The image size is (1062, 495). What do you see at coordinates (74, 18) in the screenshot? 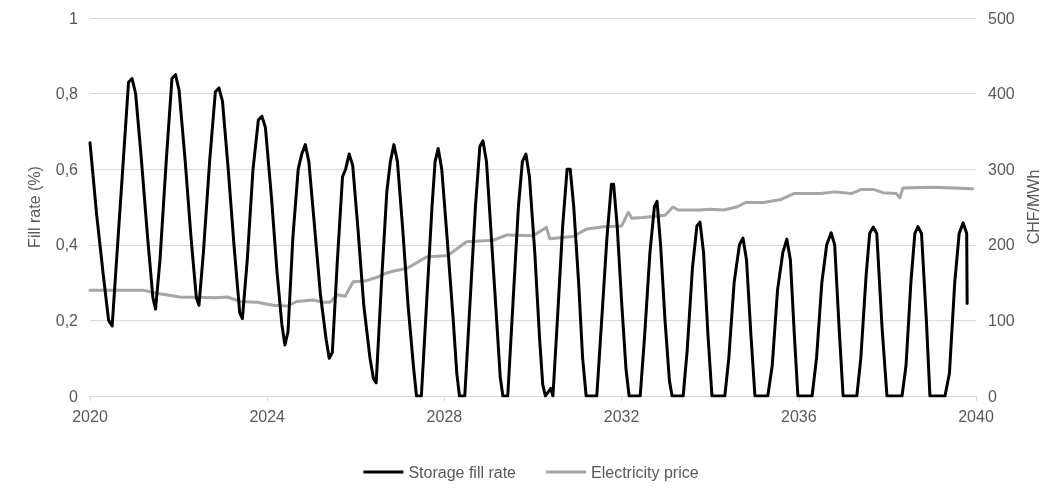
I see `y-tick-label: 1` at bounding box center [74, 18].